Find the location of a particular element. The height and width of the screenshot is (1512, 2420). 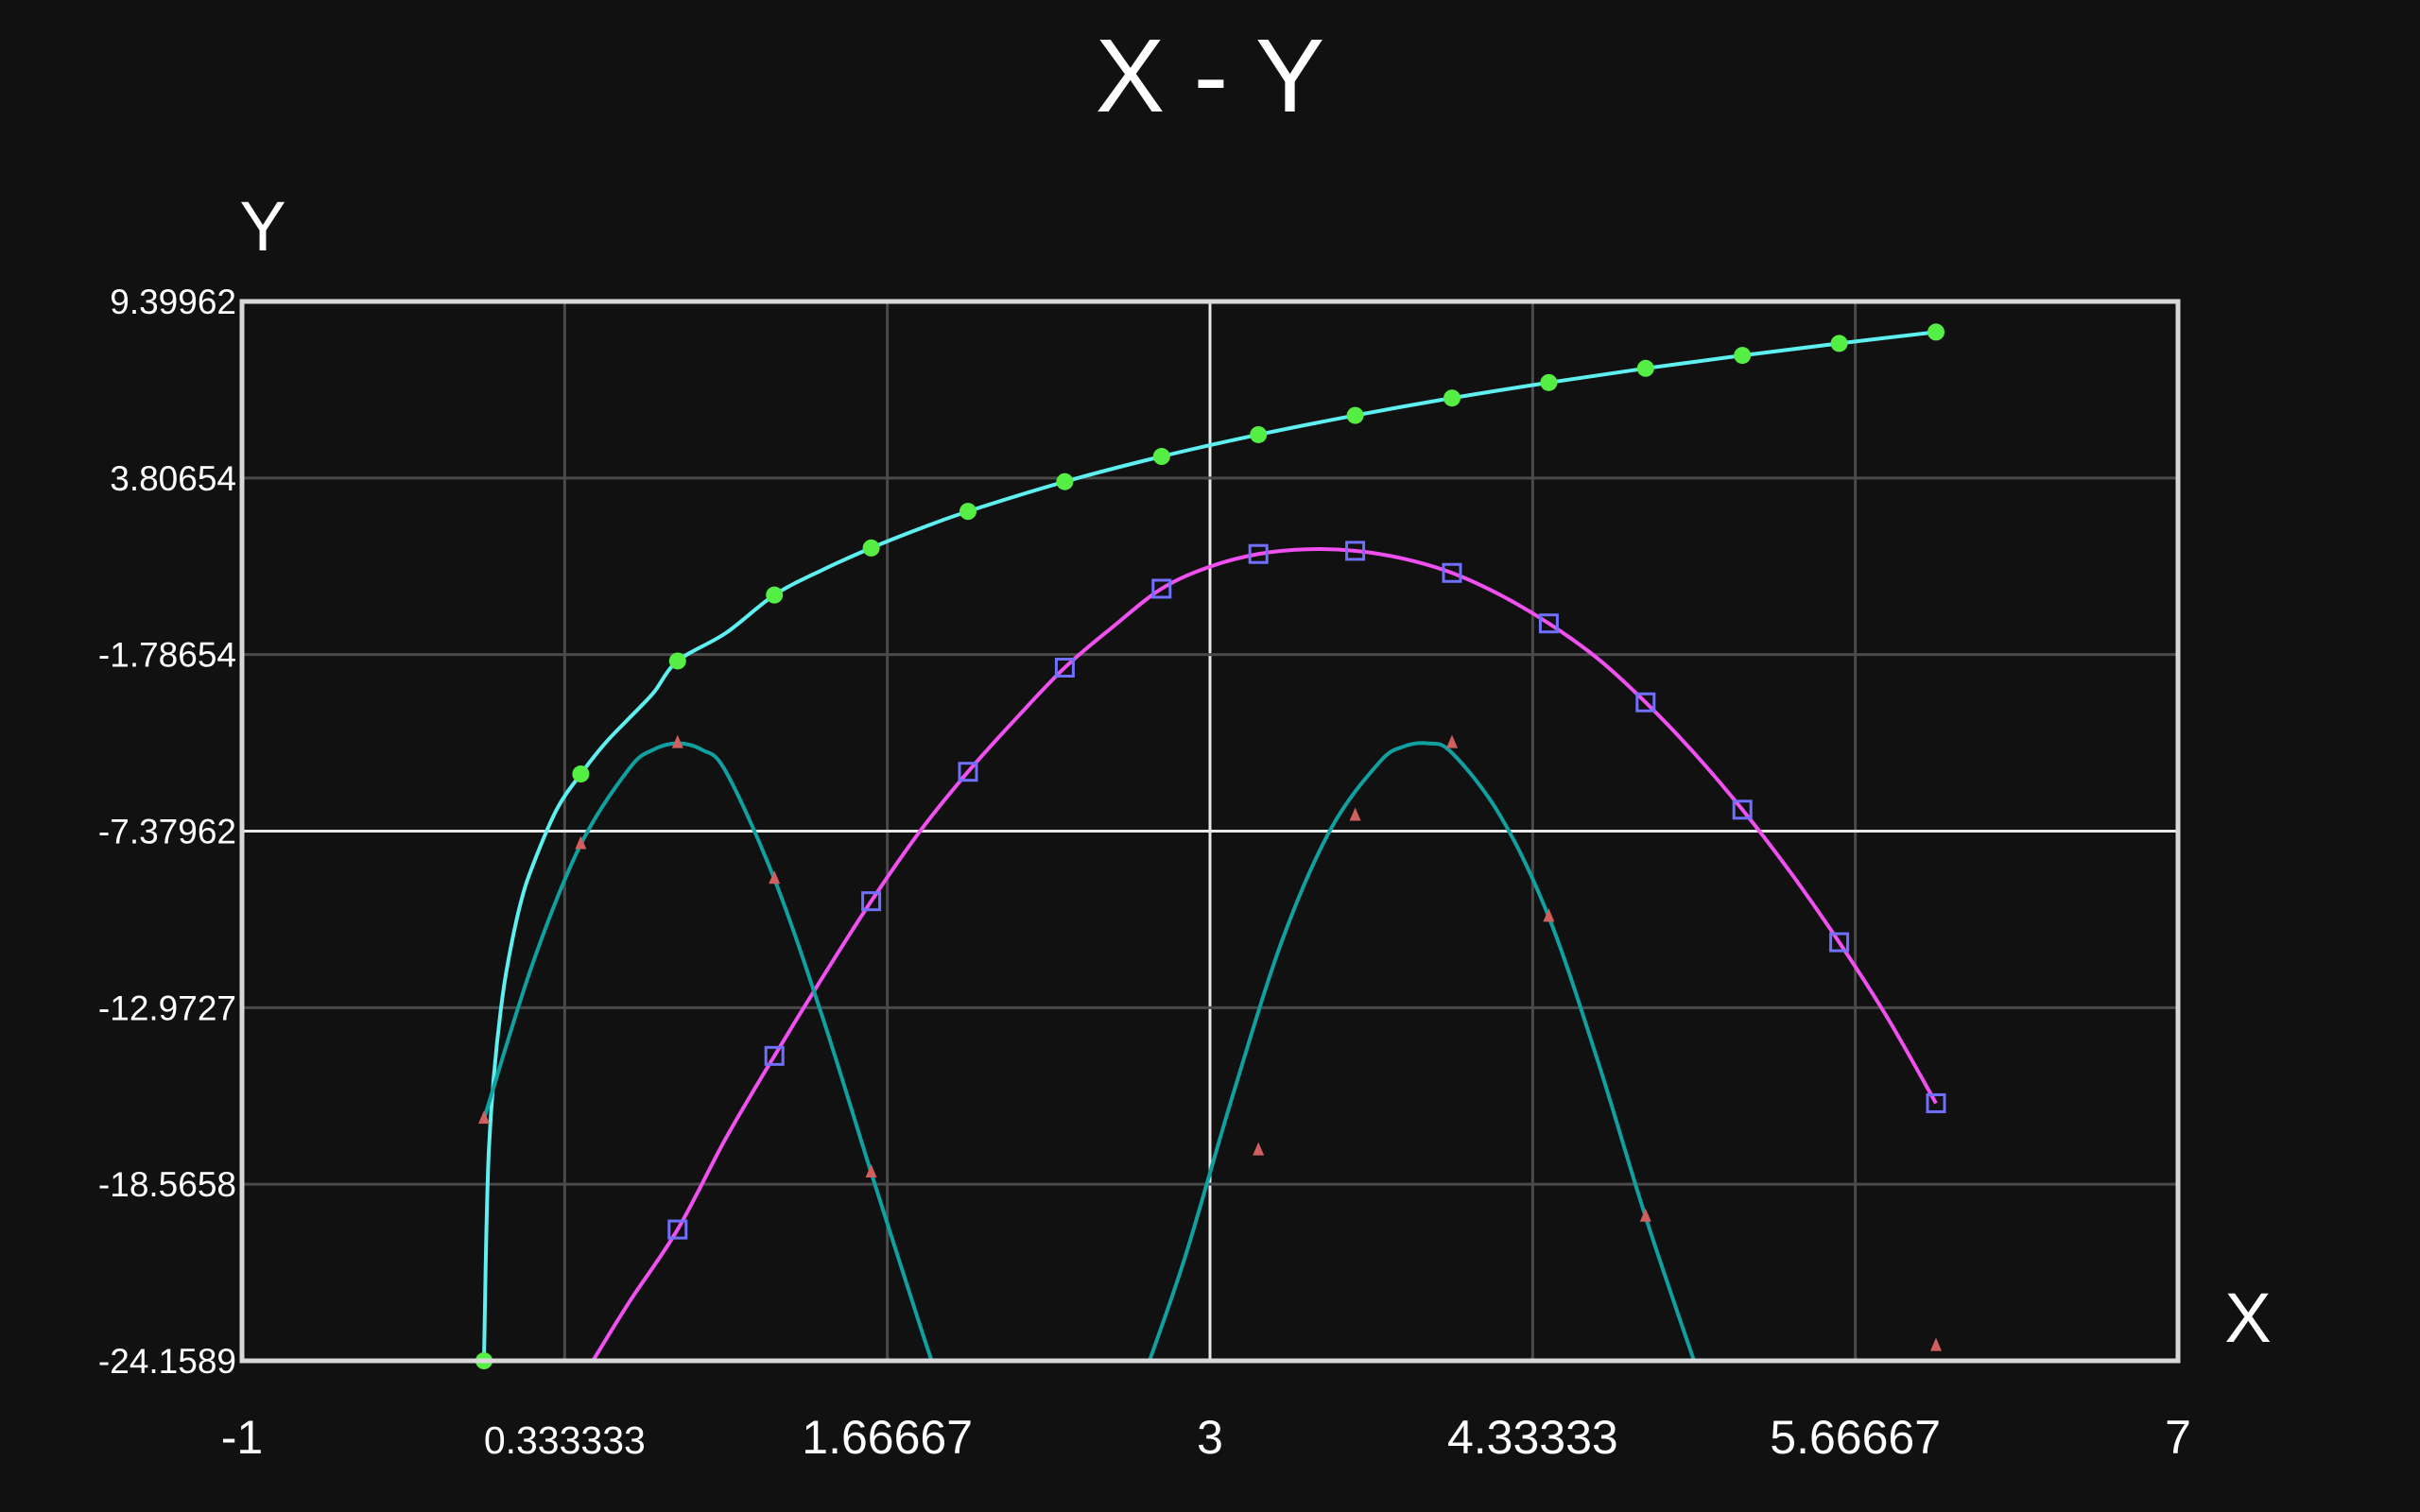

x-tick-label: 5.66667 is located at coordinates (1855, 1437).